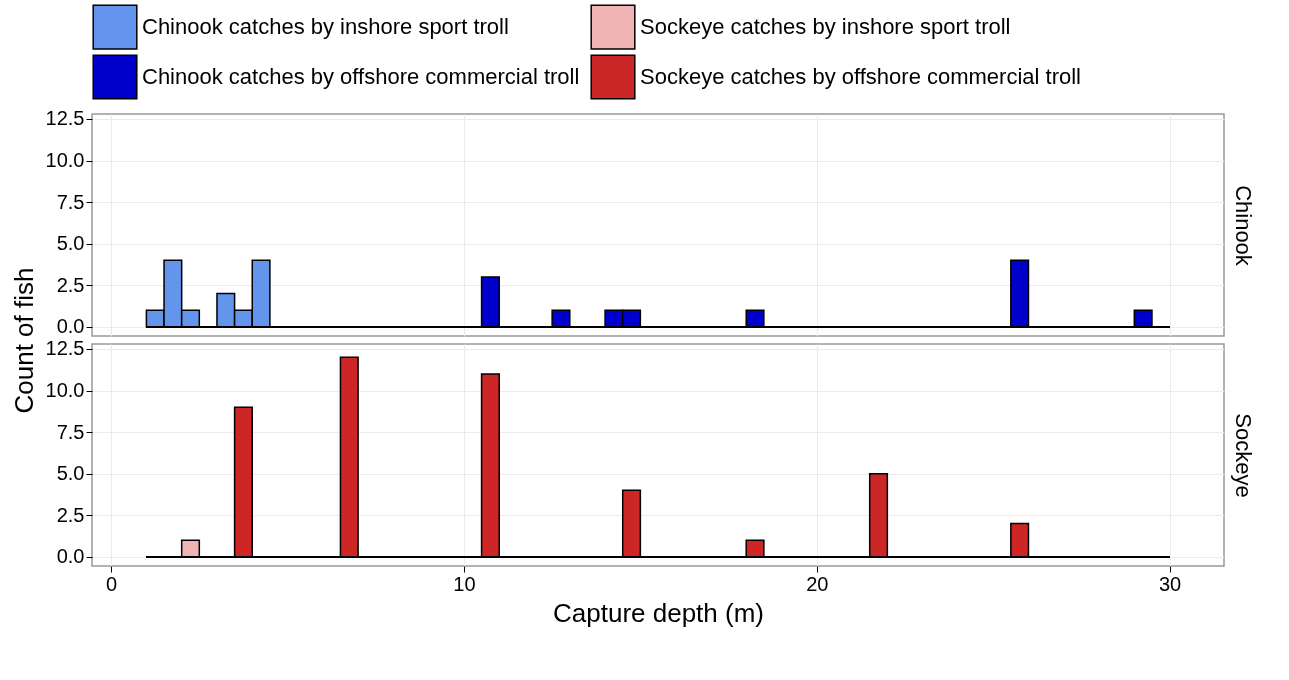 The image size is (1289, 680). What do you see at coordinates (325, 27) in the screenshot?
I see `legend-label: Chinook catches by inshore sport troll` at bounding box center [325, 27].